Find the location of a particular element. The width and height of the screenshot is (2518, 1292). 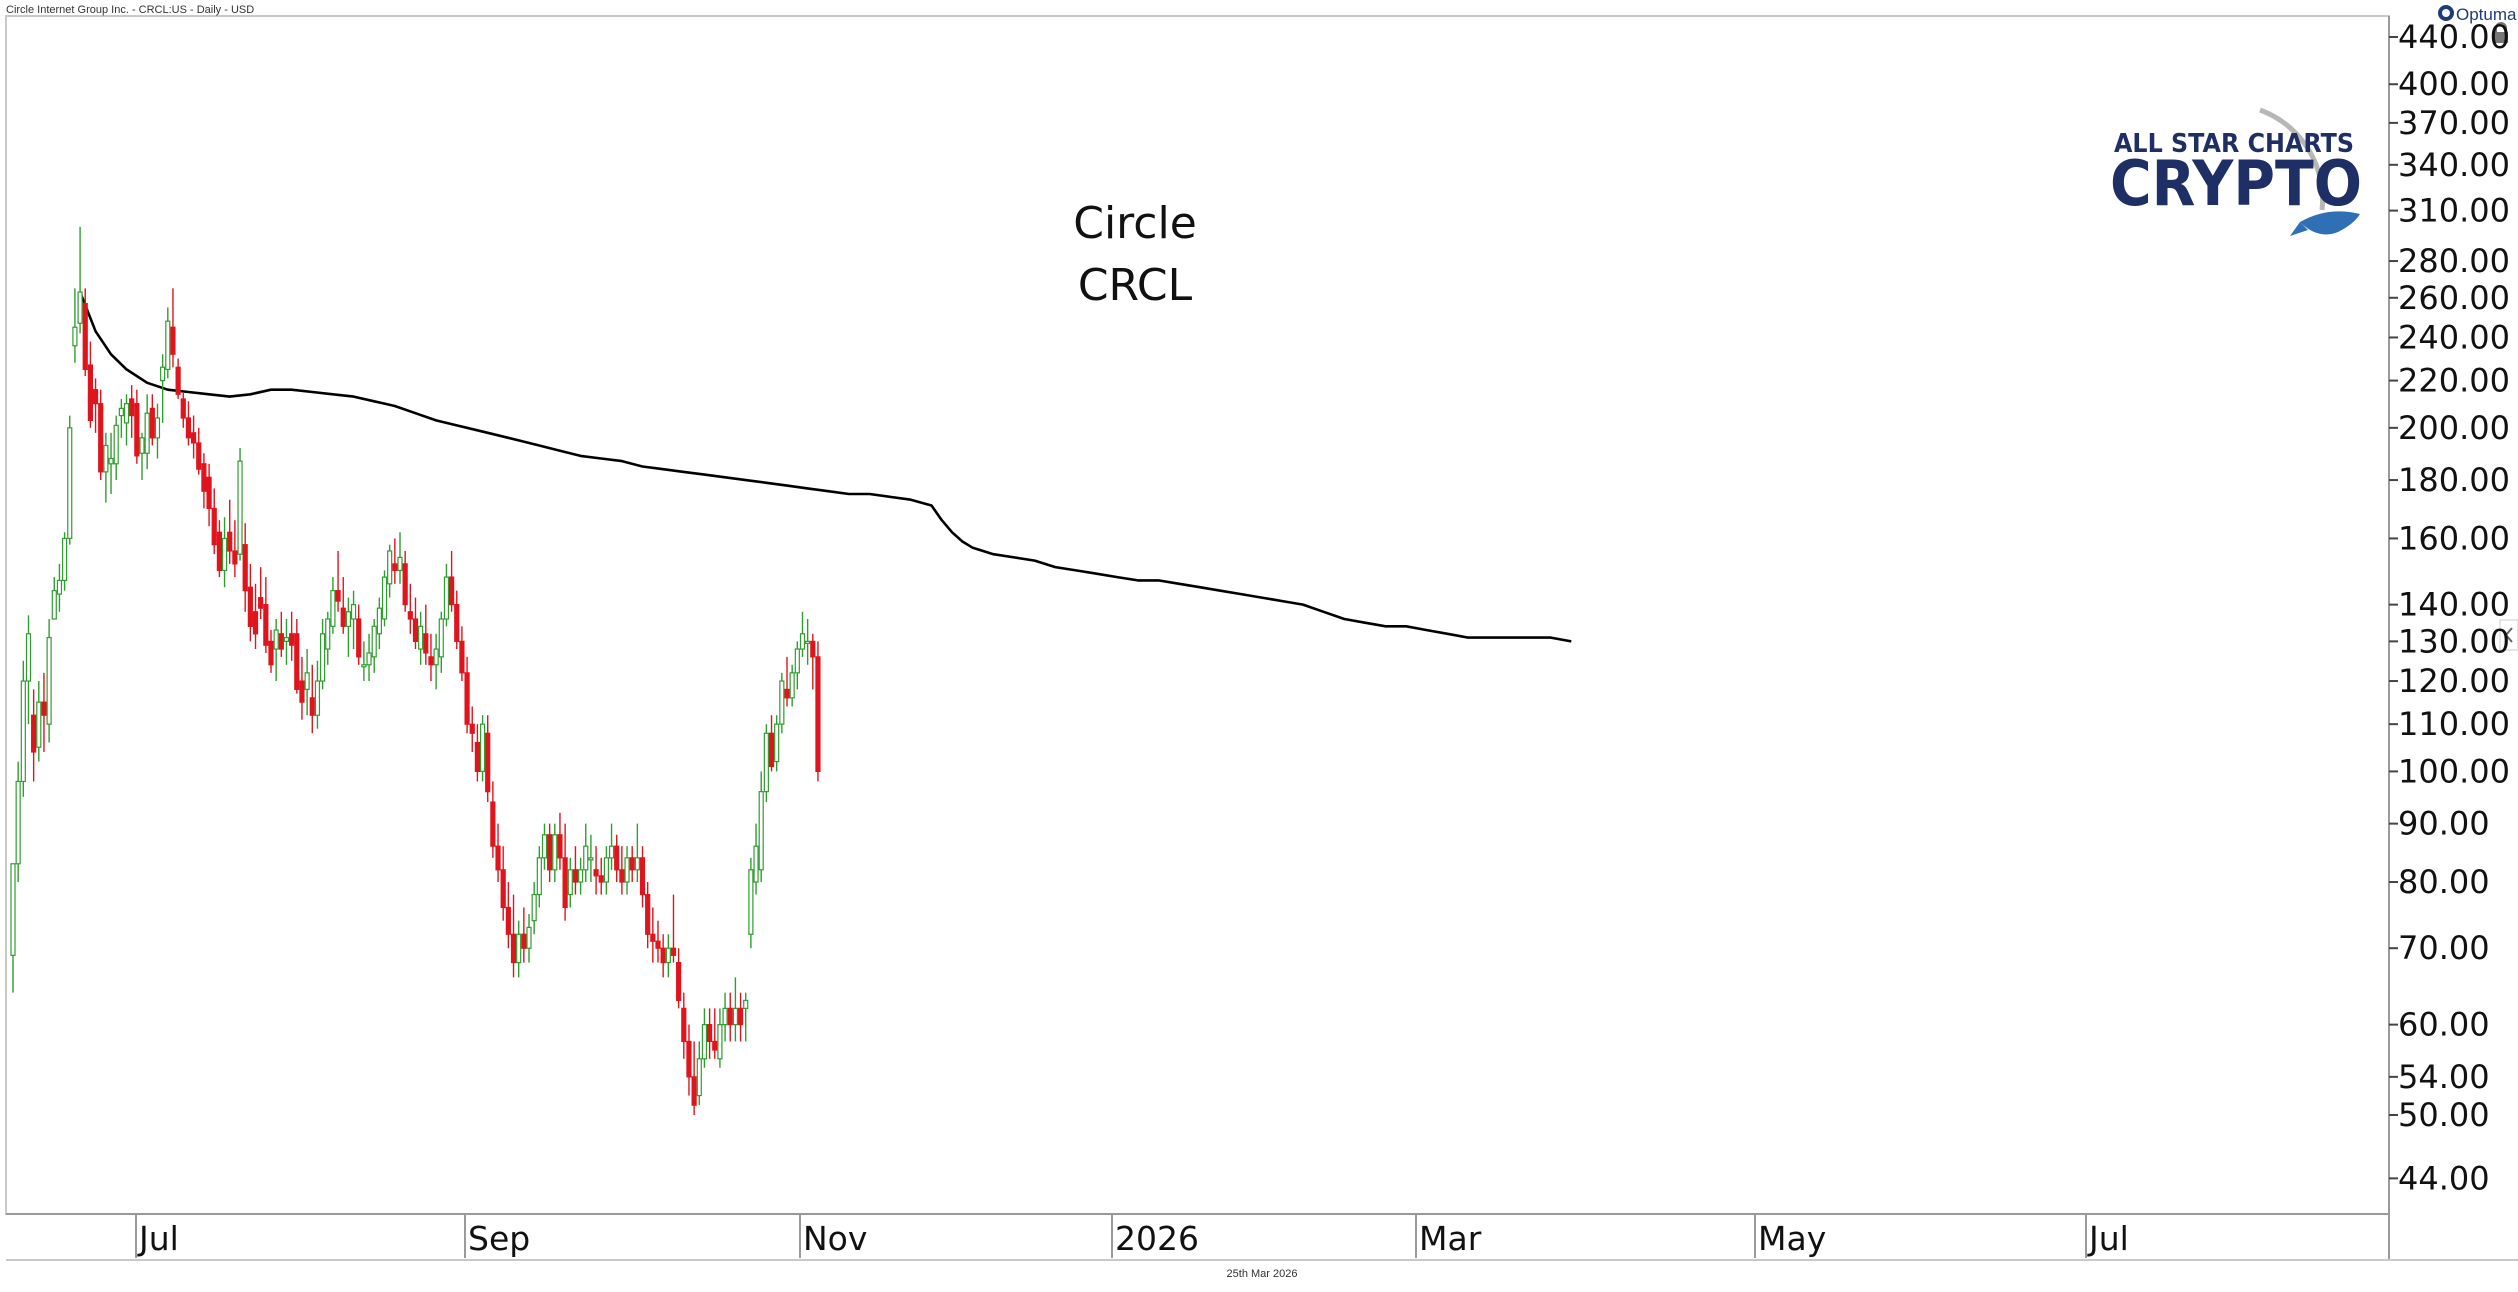

chevron-left-icon is located at coordinates (2508, 635).